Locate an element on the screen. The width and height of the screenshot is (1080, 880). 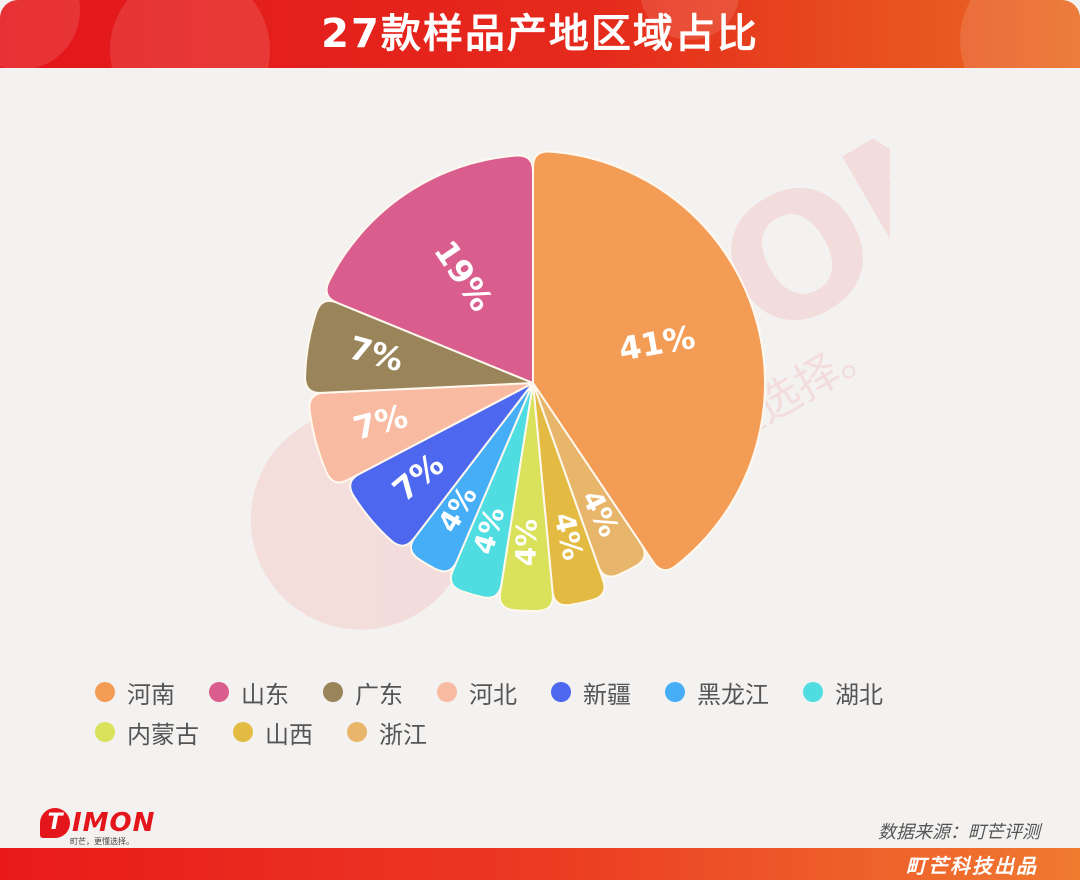
legend: 河南 山东 广东 河北 新疆 黑龙江 湖北 内蒙古 山西 浙江 is located at coordinates (555, 712).